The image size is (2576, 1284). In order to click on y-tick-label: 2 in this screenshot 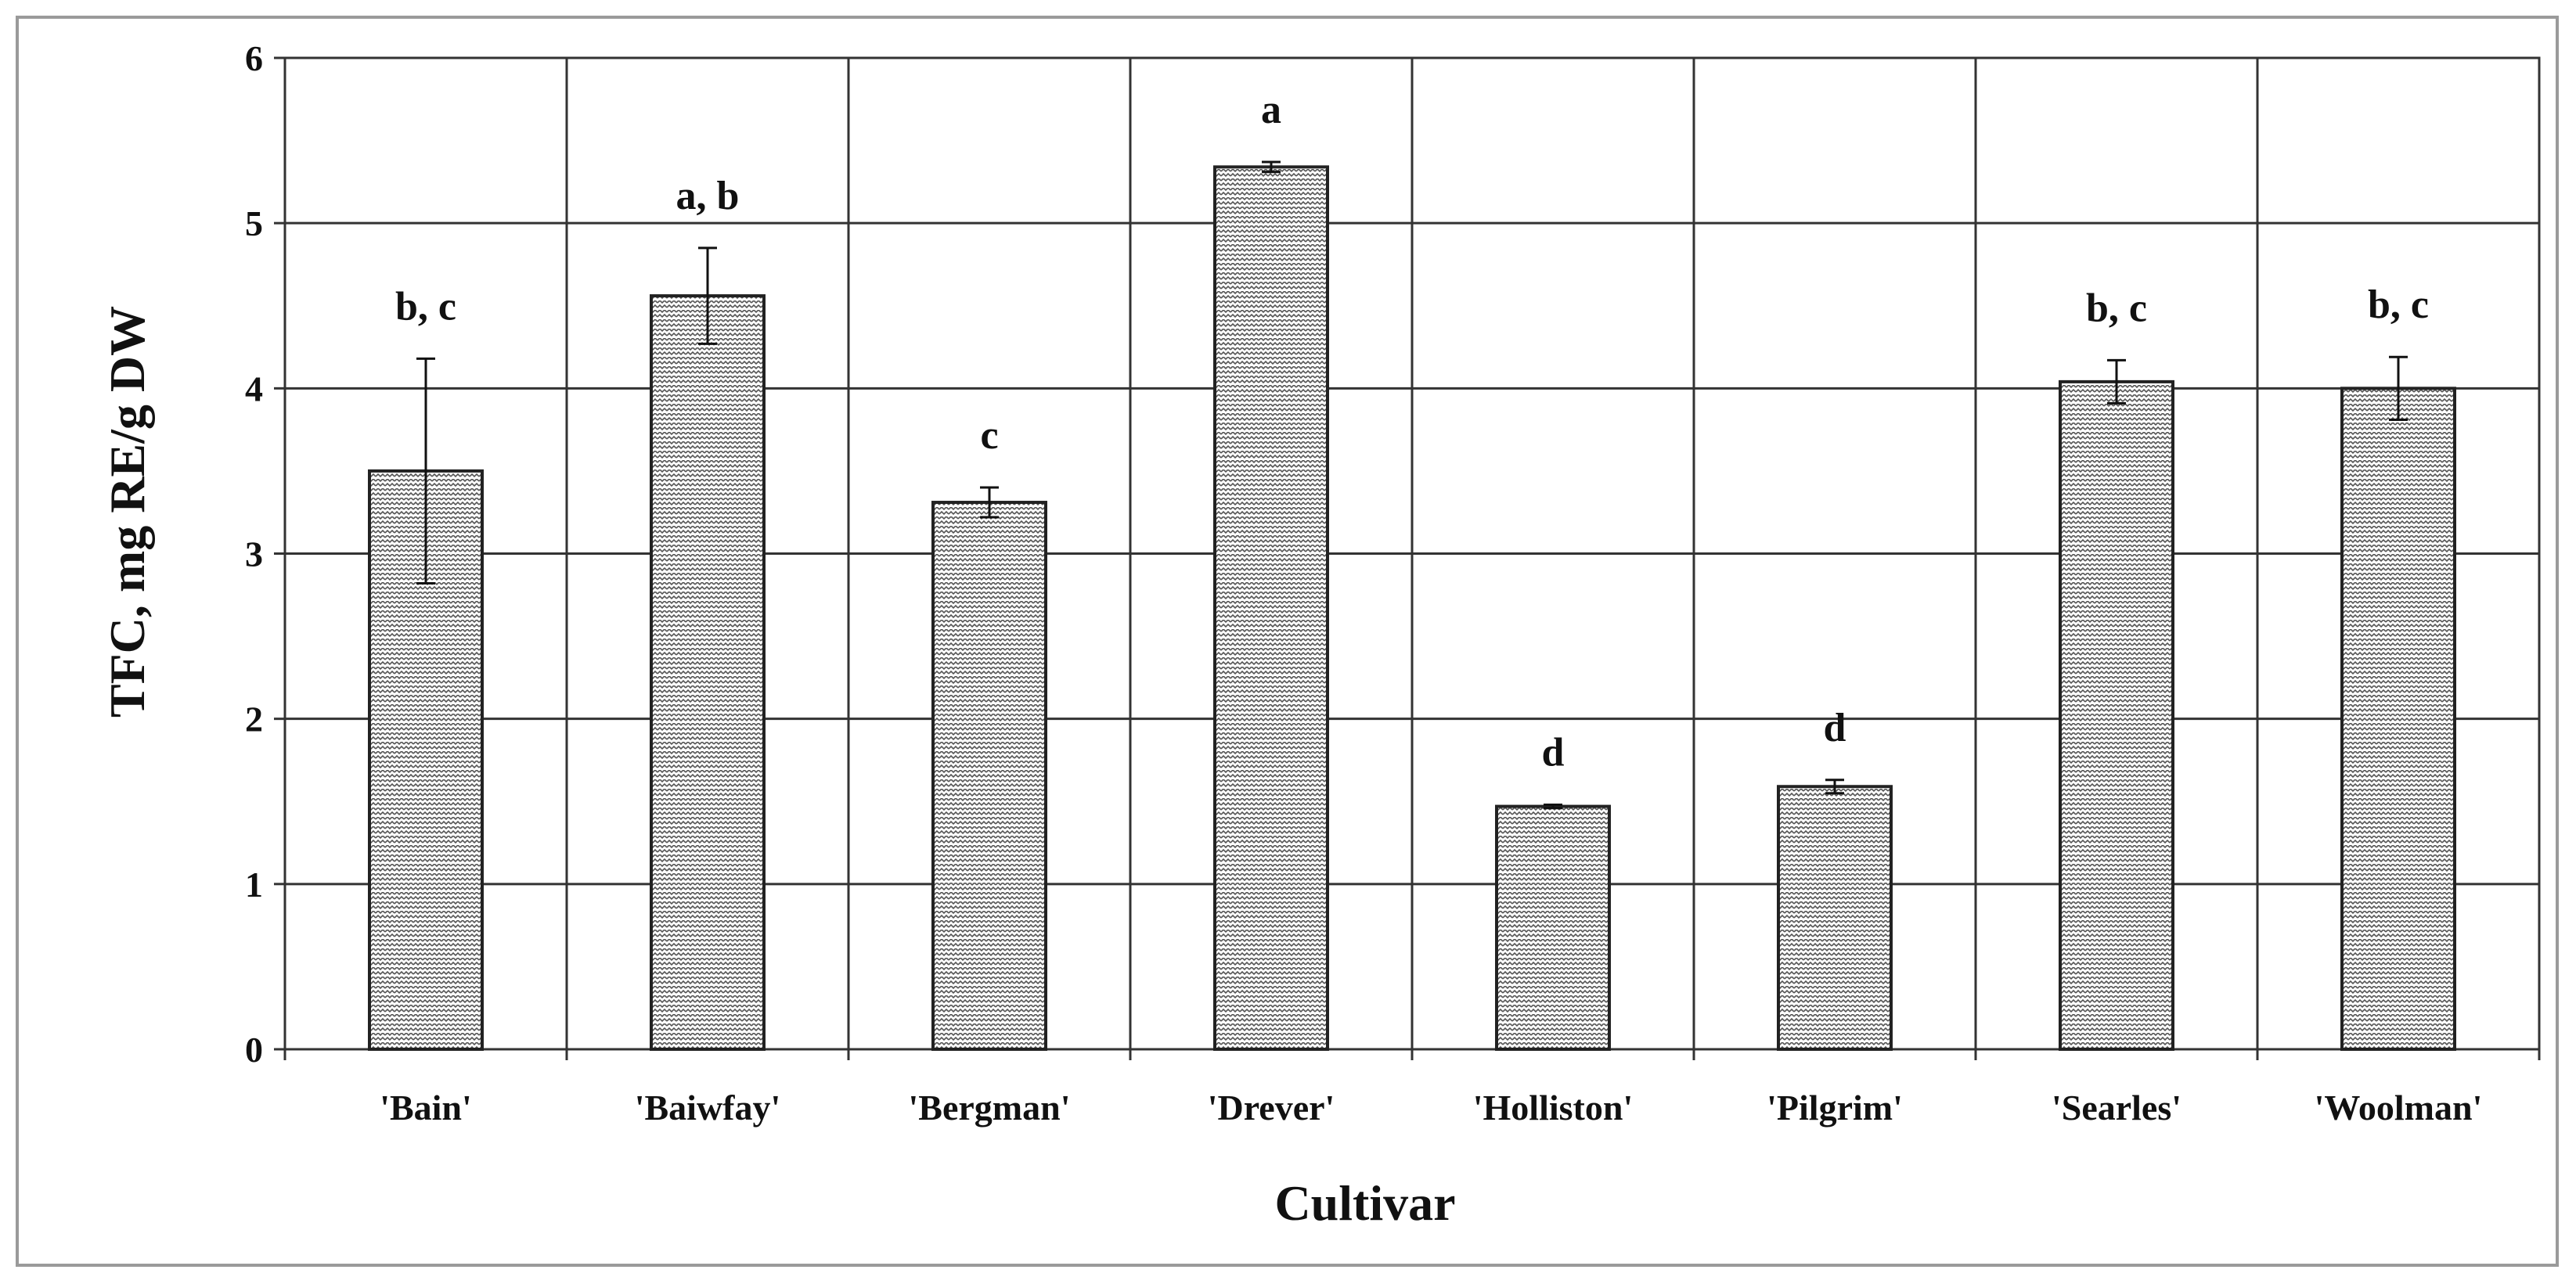, I will do `click(254, 719)`.